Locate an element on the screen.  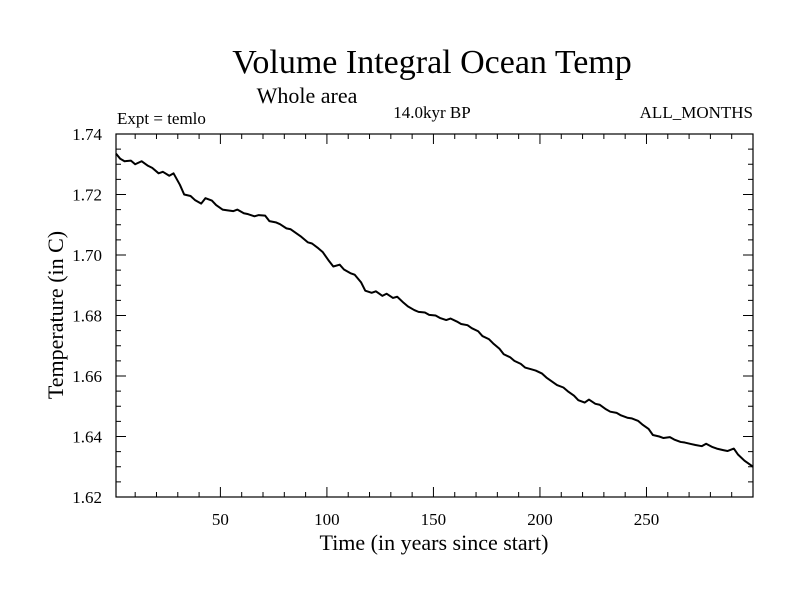
x-axis-tick-labels: 50 100 150 200 250 is located at coordinates (435, 519).